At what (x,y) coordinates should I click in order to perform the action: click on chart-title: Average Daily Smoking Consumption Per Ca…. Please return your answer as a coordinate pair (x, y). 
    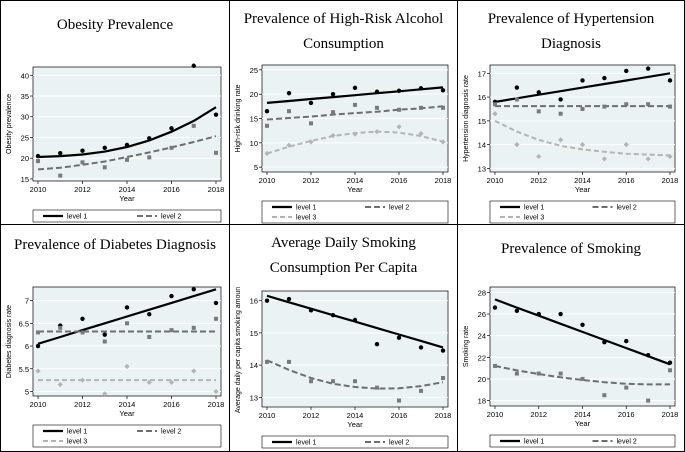
    Looking at the image, I should click on (343, 255).